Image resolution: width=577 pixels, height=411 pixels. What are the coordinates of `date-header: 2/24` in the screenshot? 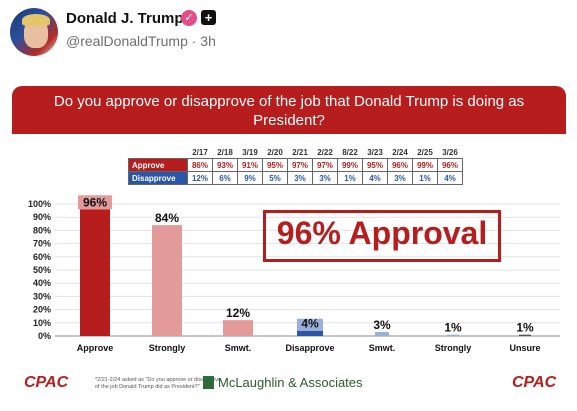 It's located at (400, 152).